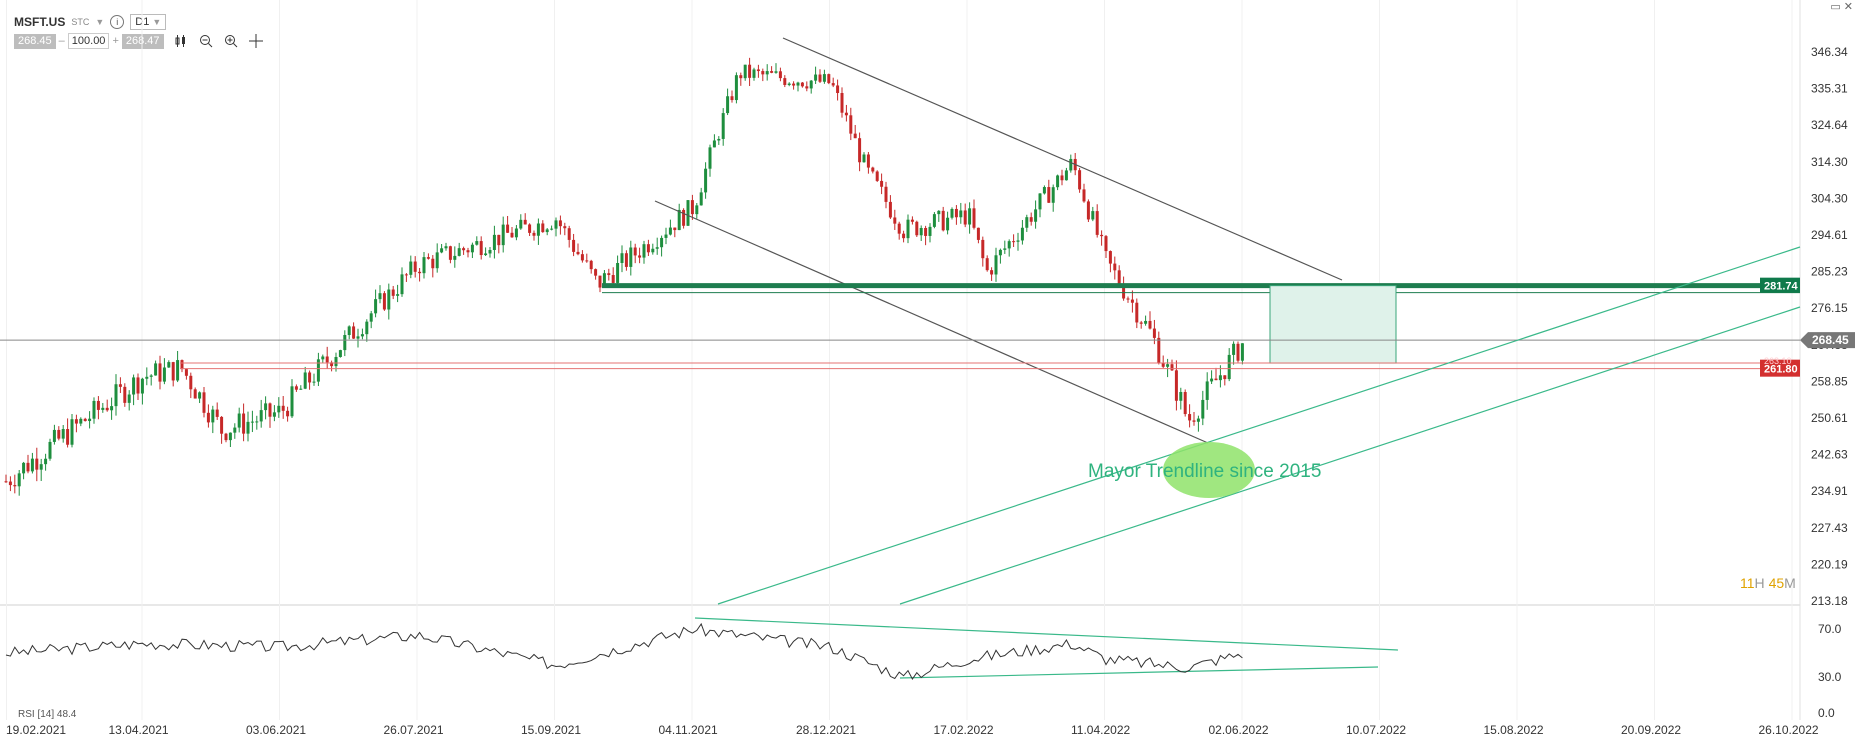 This screenshot has height=746, width=1857. I want to click on y-tick-label: 285.23, so click(1829, 272).